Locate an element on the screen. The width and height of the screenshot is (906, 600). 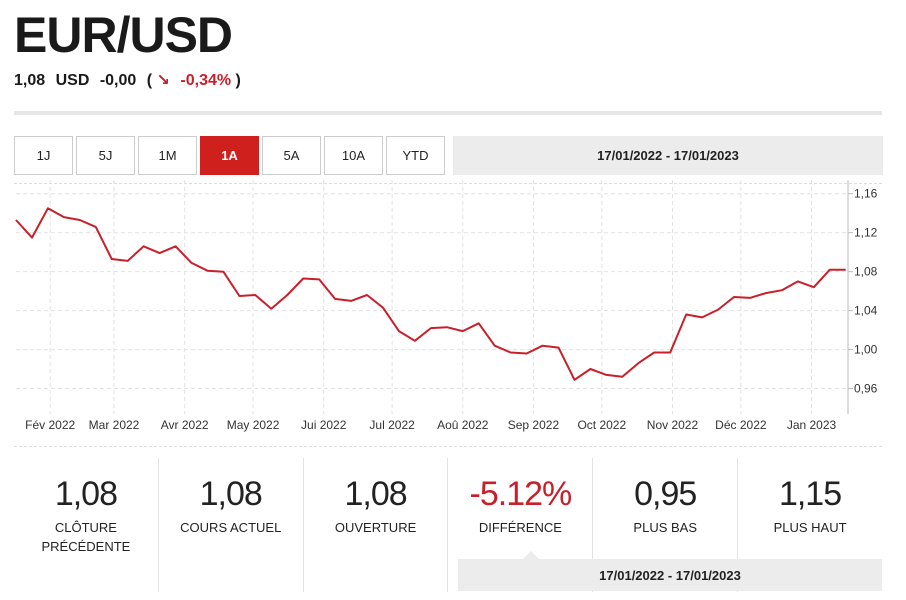
paren-close: ) is located at coordinates (238, 80).